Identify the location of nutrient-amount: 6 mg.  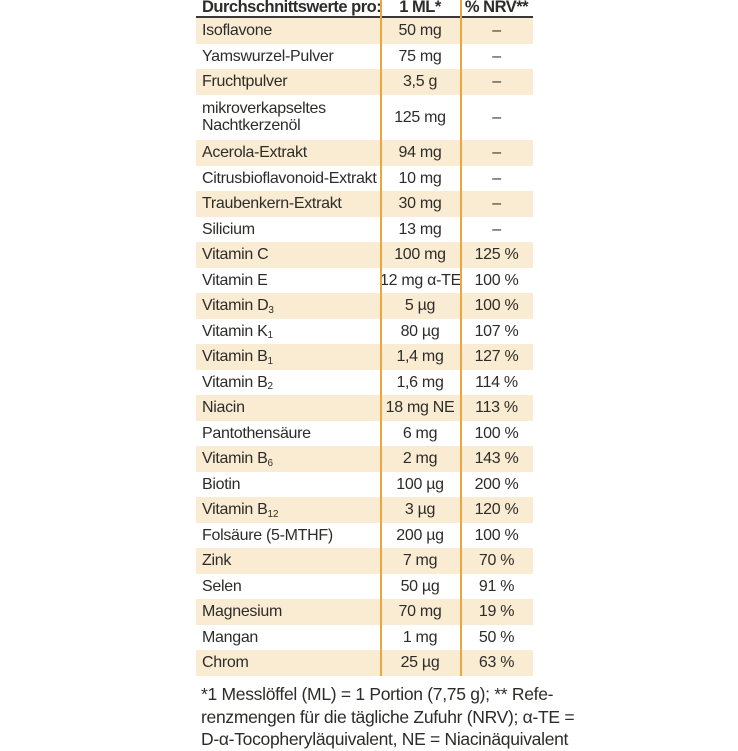
(420, 433).